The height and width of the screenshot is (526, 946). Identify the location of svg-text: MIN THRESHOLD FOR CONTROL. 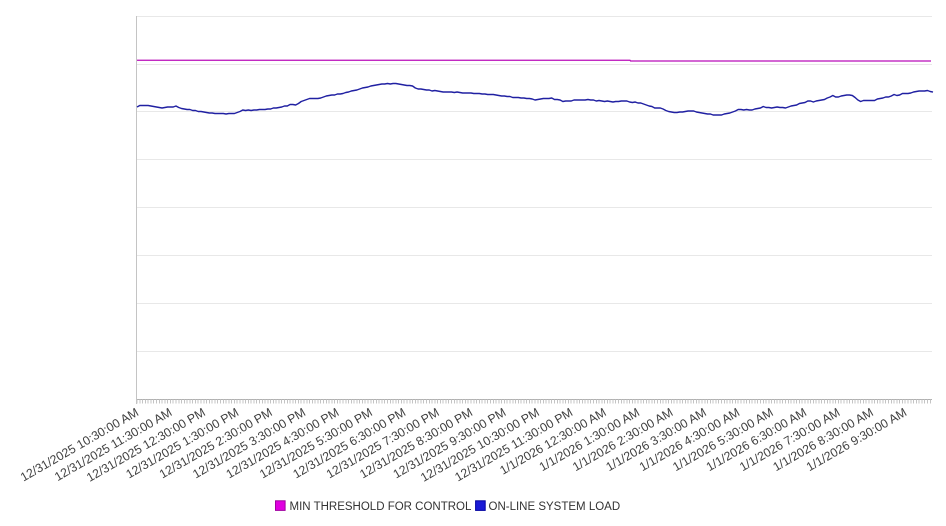
(381, 507).